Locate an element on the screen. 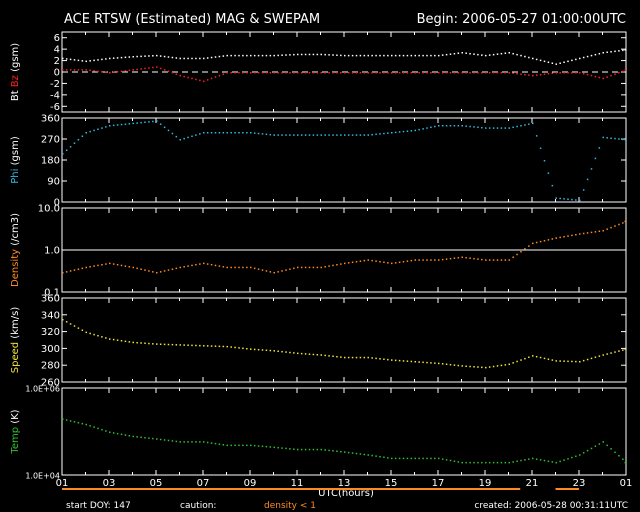 Image resolution: width=640 pixels, height=512 pixels. y-axis-label-part: Speed is located at coordinates (15, 357).